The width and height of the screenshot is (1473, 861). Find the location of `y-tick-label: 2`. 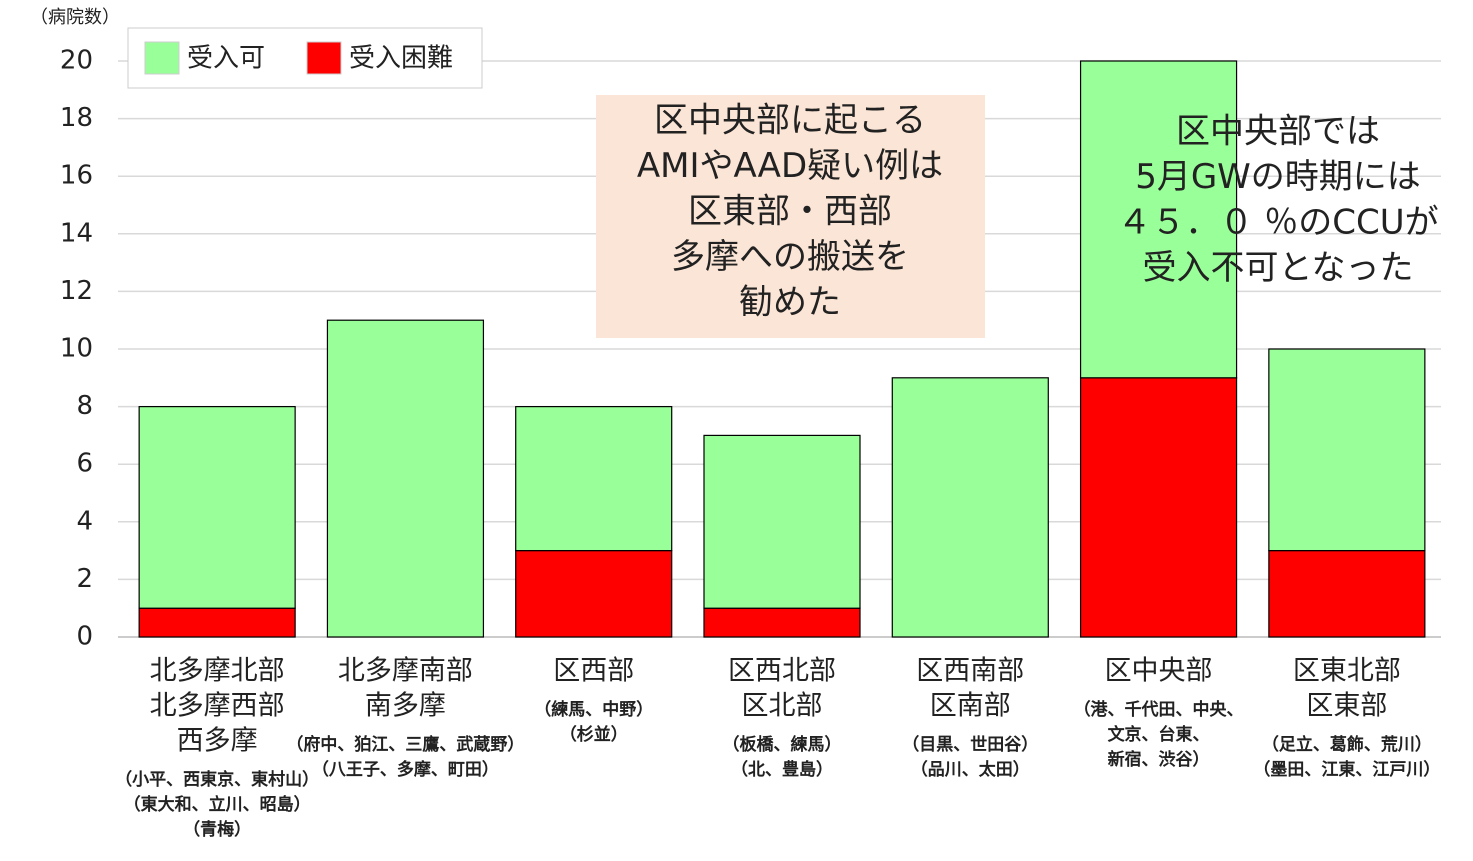

y-tick-label: 2 is located at coordinates (84, 579).